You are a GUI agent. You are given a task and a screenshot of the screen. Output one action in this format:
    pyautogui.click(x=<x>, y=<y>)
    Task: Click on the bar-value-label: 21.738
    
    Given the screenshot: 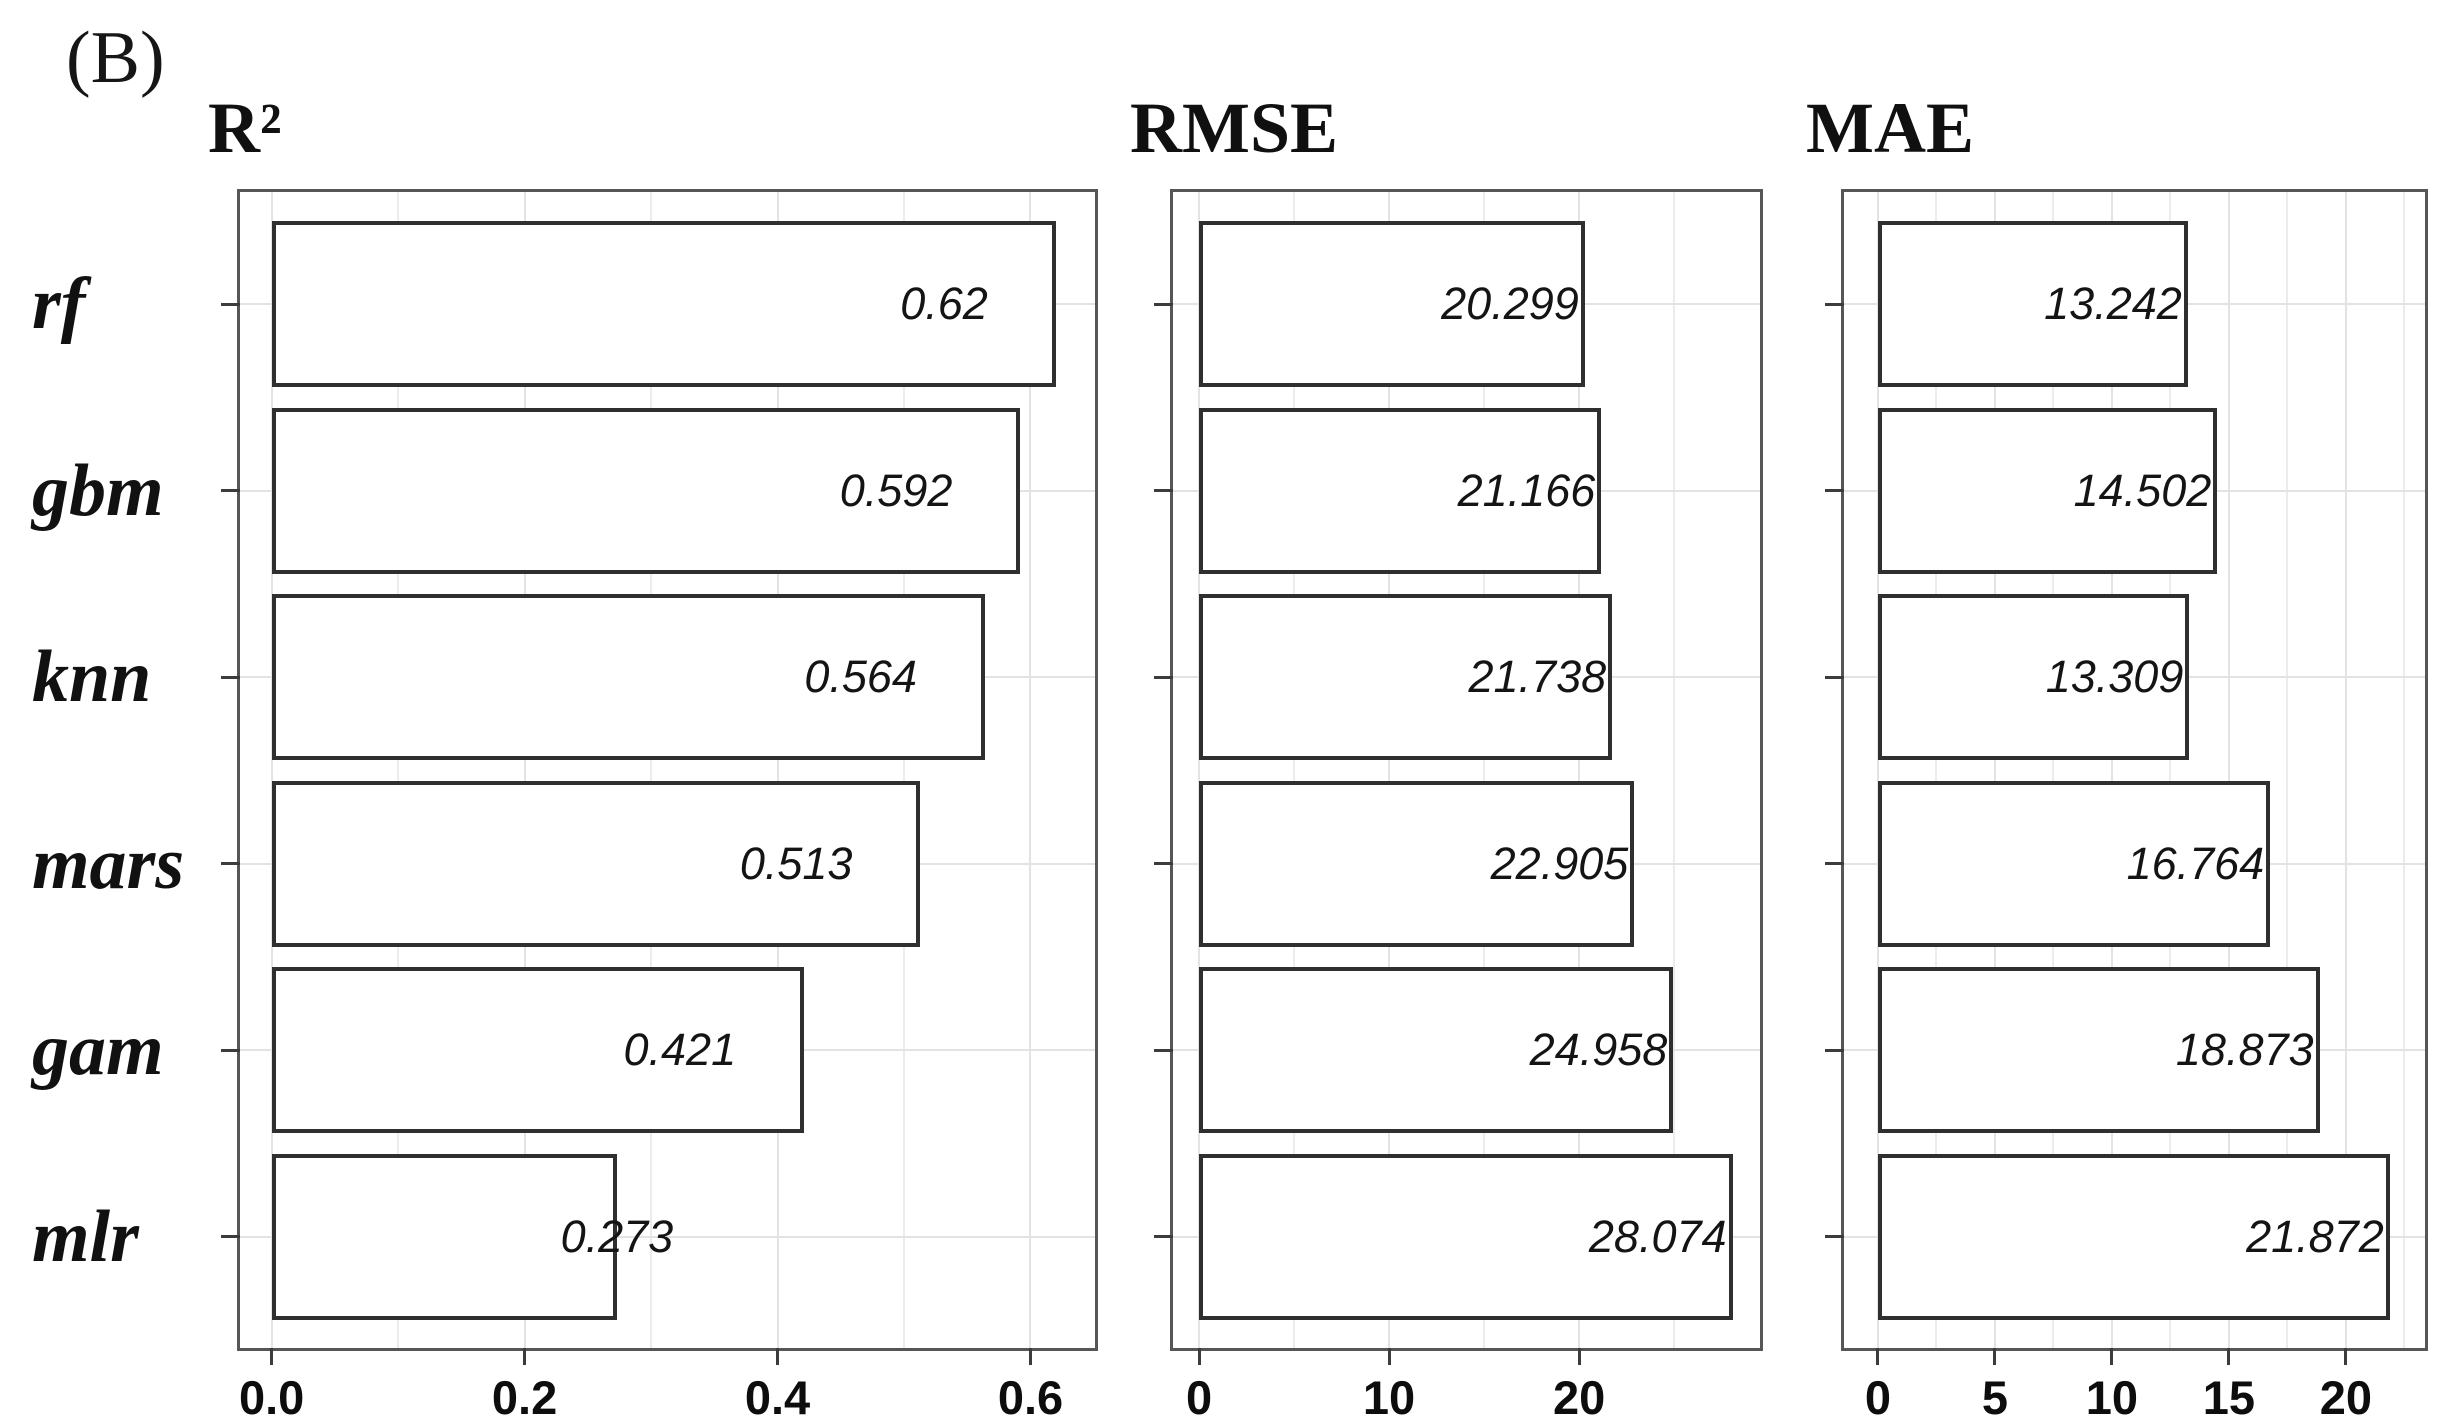 What is the action you would take?
    pyautogui.click(x=1537, y=676)
    